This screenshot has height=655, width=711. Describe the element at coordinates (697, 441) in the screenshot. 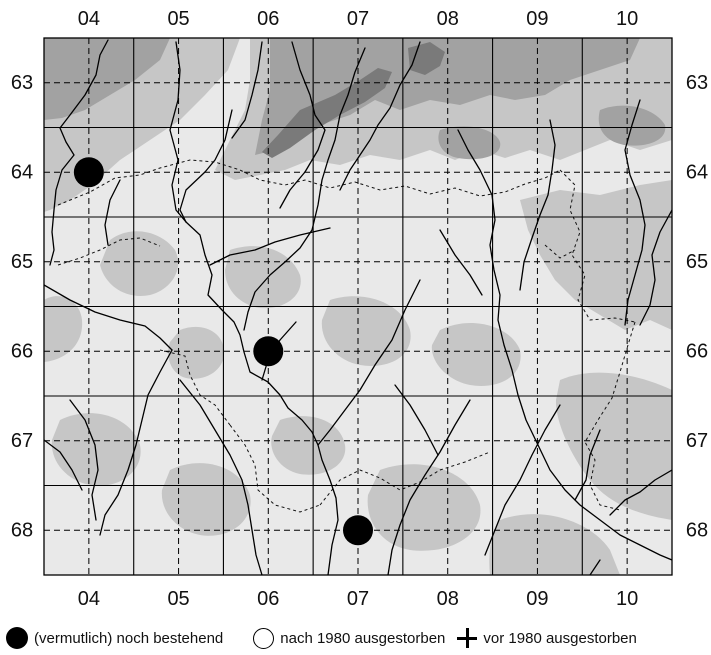

I see `row-label-right: 67` at that location.